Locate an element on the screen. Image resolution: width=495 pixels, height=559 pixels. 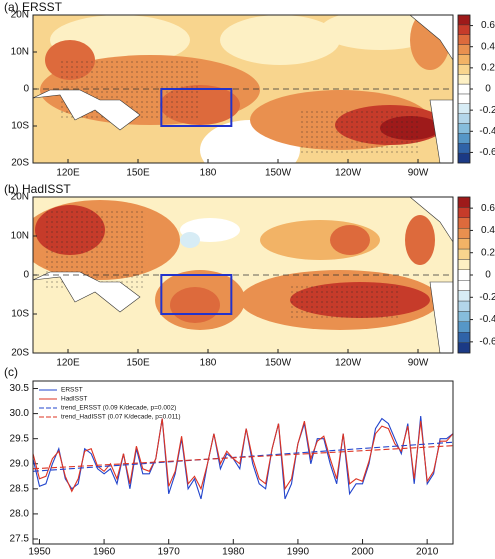
panel-title: (b) HadISST is located at coordinates (37, 189).